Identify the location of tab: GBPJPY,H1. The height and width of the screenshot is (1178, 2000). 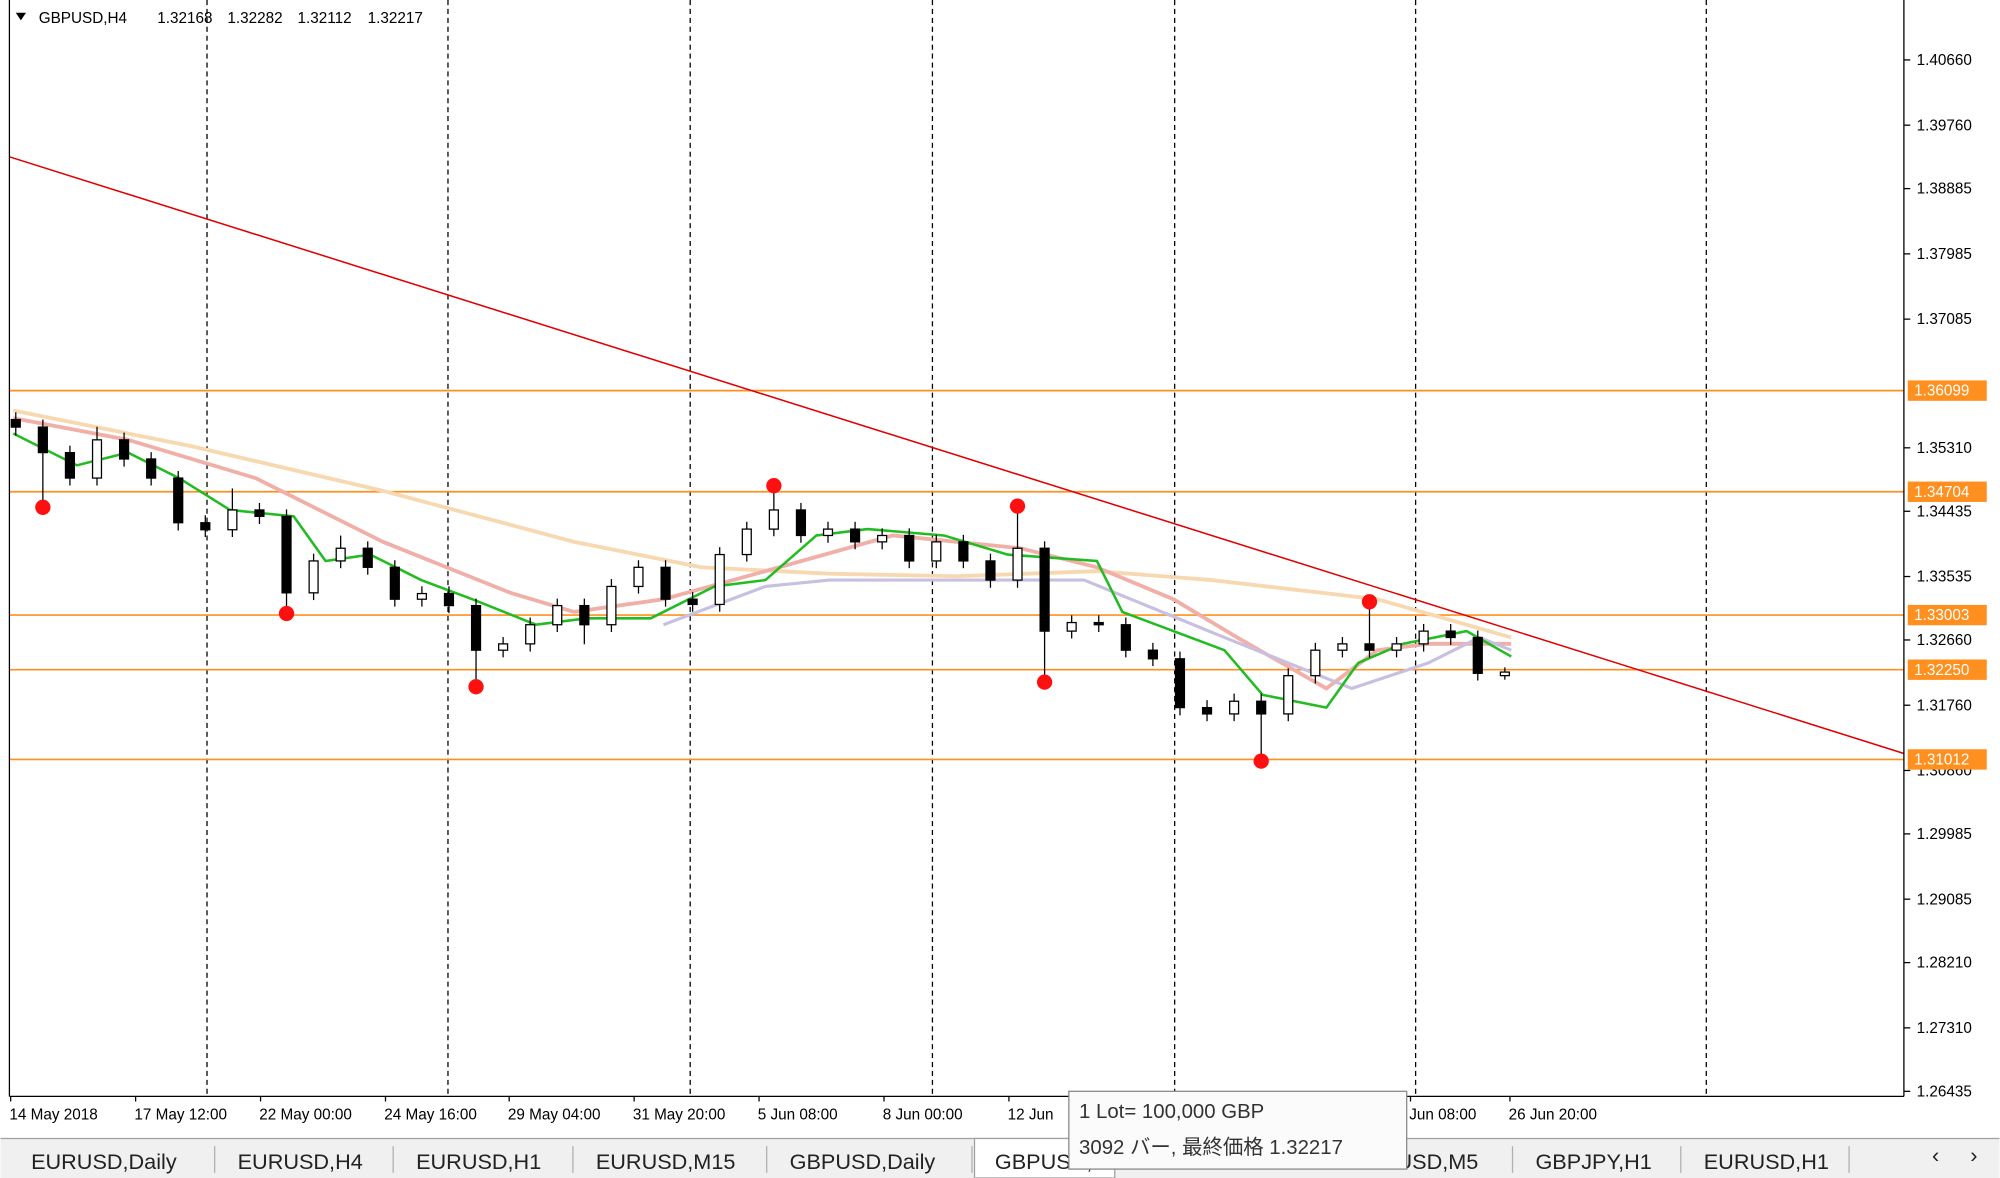
(1593, 1161).